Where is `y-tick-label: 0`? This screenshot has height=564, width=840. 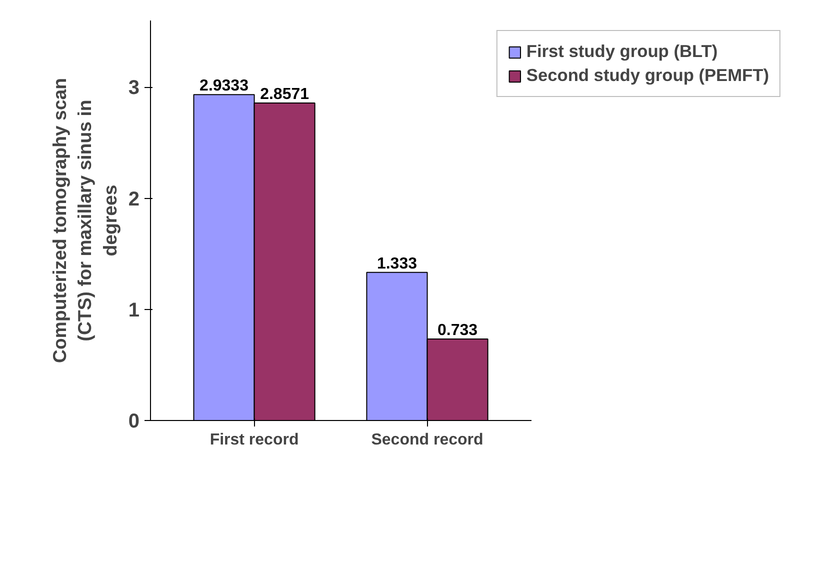
y-tick-label: 0 is located at coordinates (134, 421).